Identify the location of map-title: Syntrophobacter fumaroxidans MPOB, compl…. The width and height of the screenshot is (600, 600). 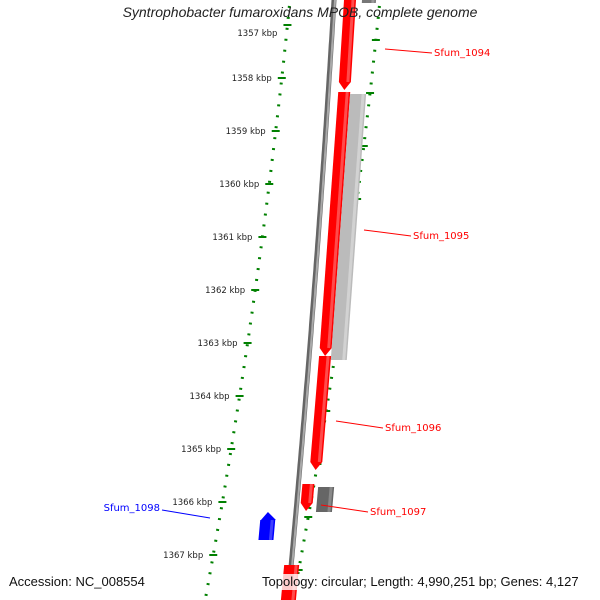
(300, 12).